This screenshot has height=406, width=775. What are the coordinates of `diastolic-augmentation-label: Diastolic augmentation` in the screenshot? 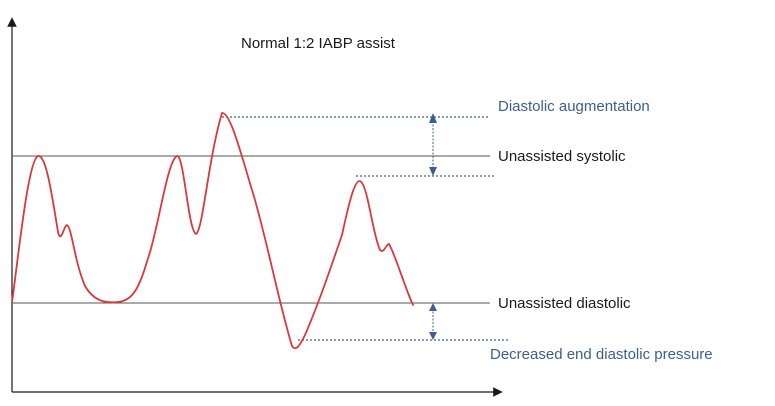 It's located at (574, 106).